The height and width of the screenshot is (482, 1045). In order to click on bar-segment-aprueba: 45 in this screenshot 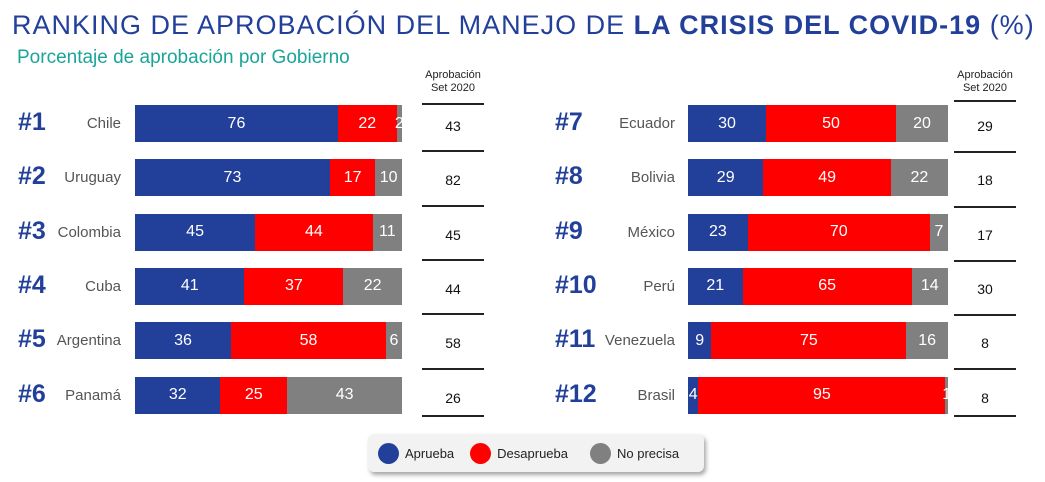, I will do `click(195, 232)`.